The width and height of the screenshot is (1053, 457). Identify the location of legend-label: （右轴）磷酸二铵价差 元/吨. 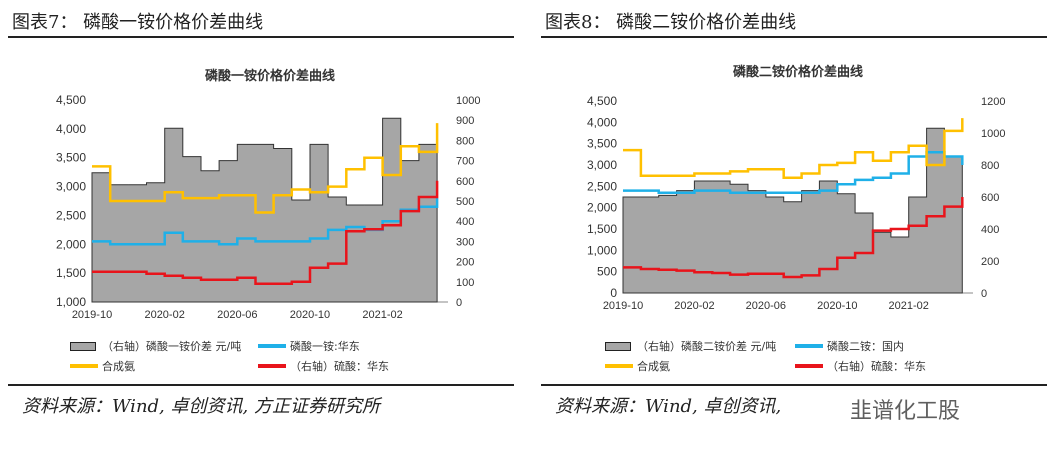
(707, 346).